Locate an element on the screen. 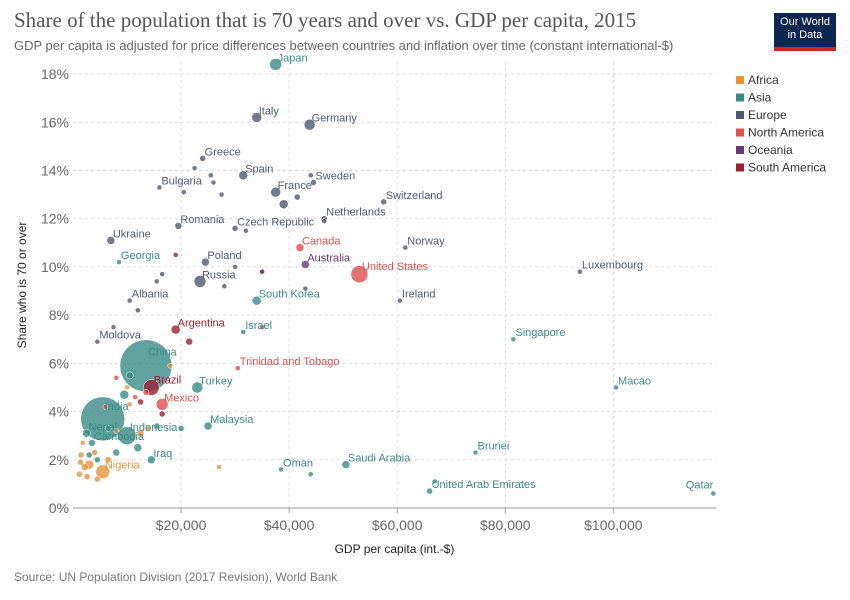  x-axis-title: GDP per capita (int.-$) is located at coordinates (395, 549).